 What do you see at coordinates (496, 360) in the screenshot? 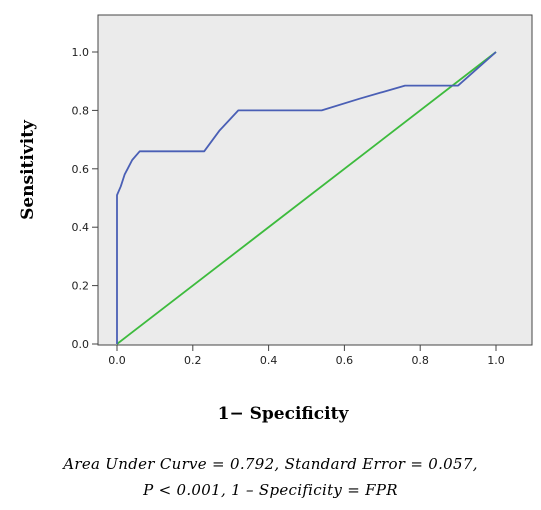
I see `x-tick-label: 1.0` at bounding box center [496, 360].